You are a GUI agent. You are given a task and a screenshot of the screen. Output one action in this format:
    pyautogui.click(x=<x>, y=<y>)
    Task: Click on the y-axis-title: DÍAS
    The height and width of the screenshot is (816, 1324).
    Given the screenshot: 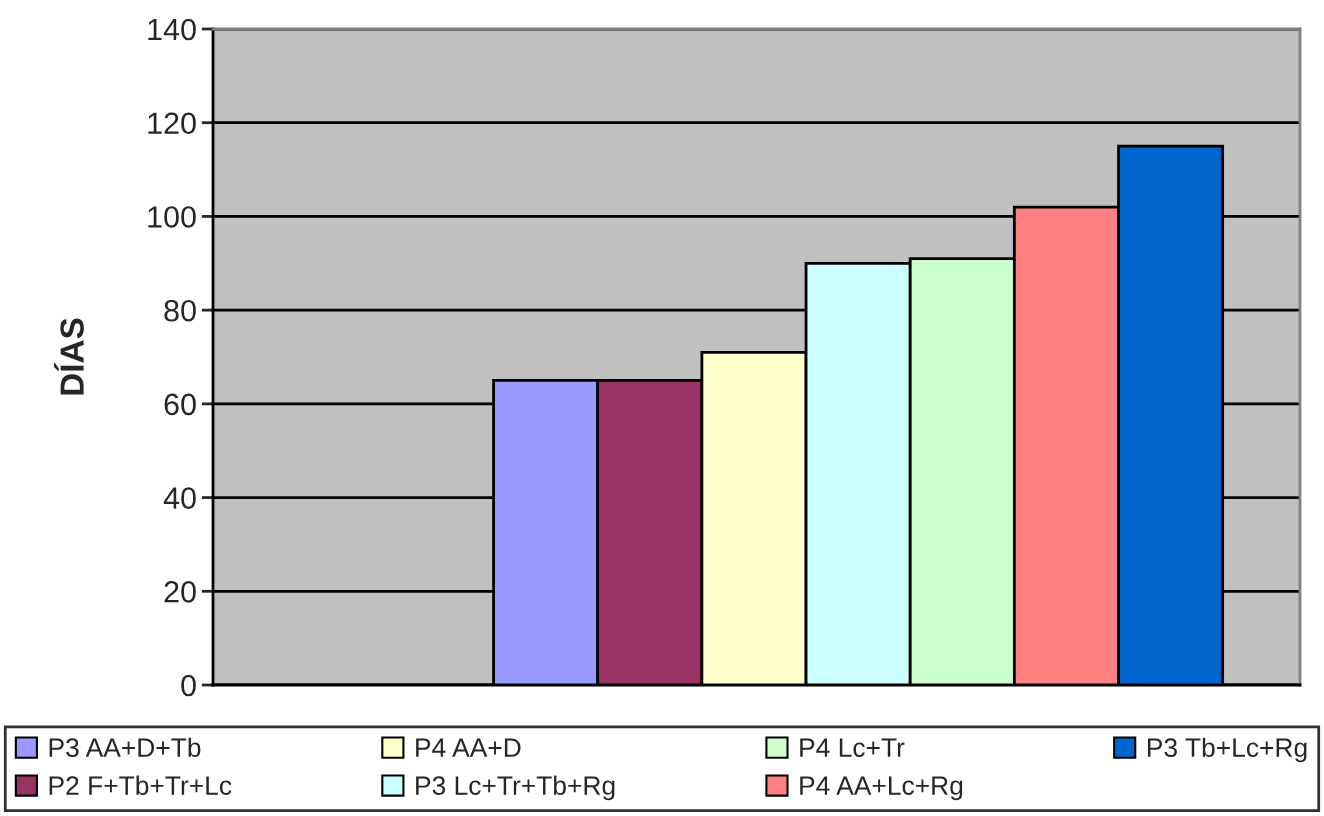 What is the action you would take?
    pyautogui.click(x=69, y=356)
    